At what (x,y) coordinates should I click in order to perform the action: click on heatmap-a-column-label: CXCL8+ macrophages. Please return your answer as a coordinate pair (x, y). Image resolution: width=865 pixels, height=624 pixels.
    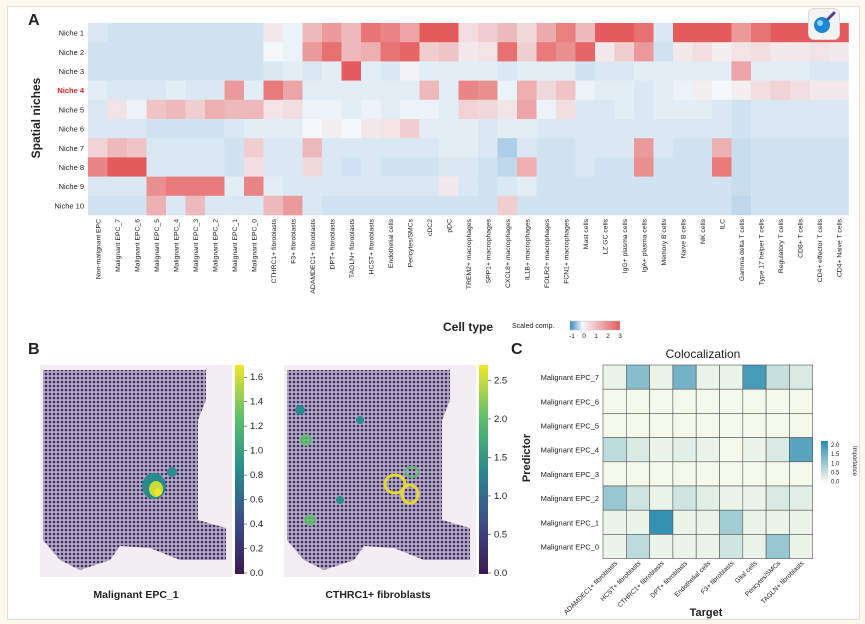
    Looking at the image, I should click on (508, 253).